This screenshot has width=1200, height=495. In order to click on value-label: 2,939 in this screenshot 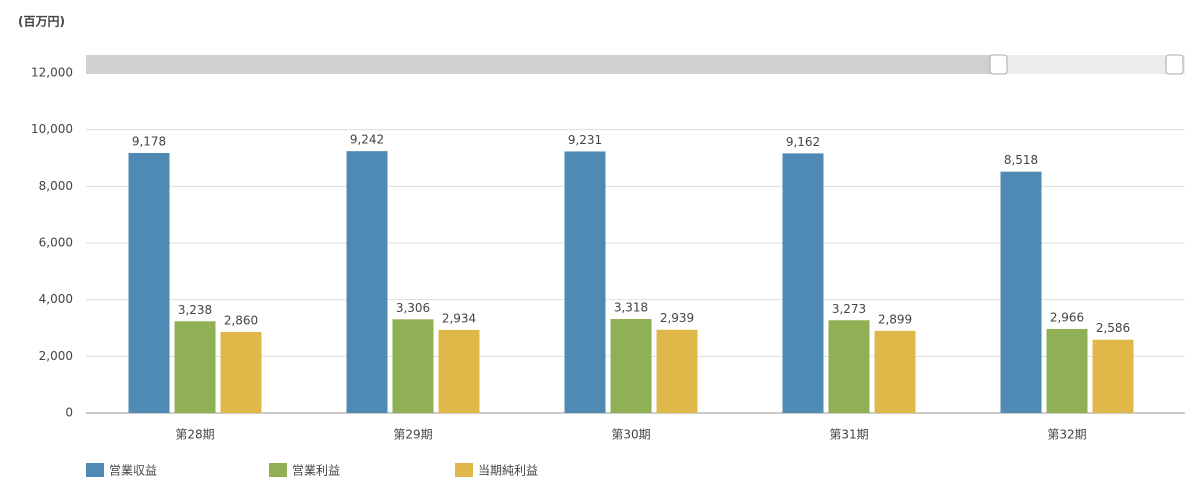, I will do `click(677, 318)`.